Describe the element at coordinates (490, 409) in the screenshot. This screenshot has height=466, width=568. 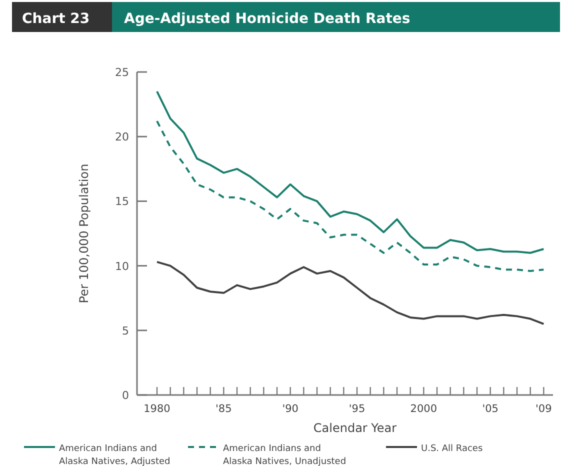
I see `x-tick-label: '05` at that location.